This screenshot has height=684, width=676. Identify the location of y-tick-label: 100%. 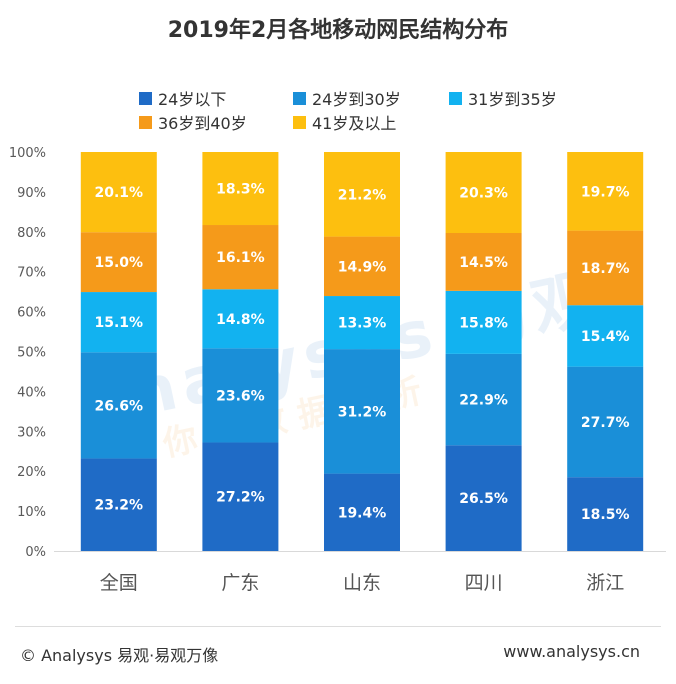
(27, 153).